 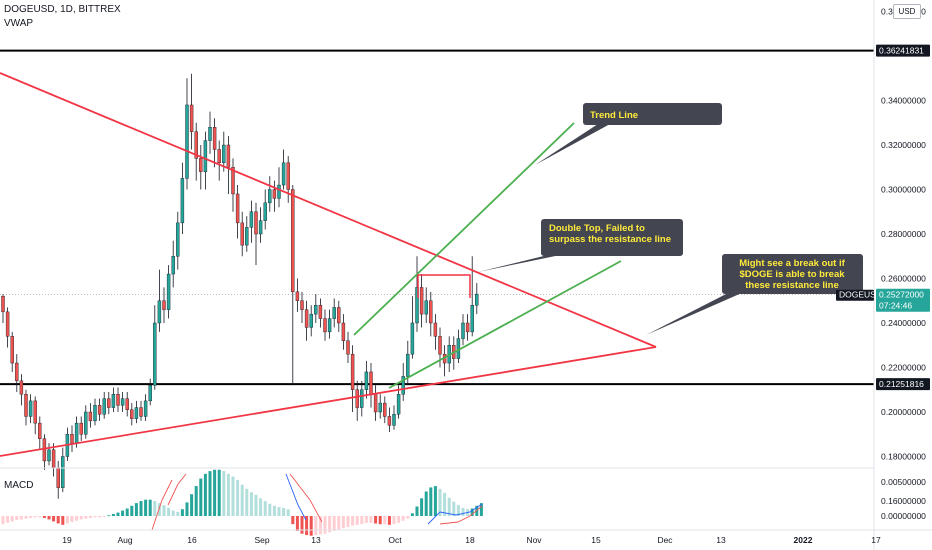 What do you see at coordinates (505, 324) in the screenshot?
I see `trend-line-lower` at bounding box center [505, 324].